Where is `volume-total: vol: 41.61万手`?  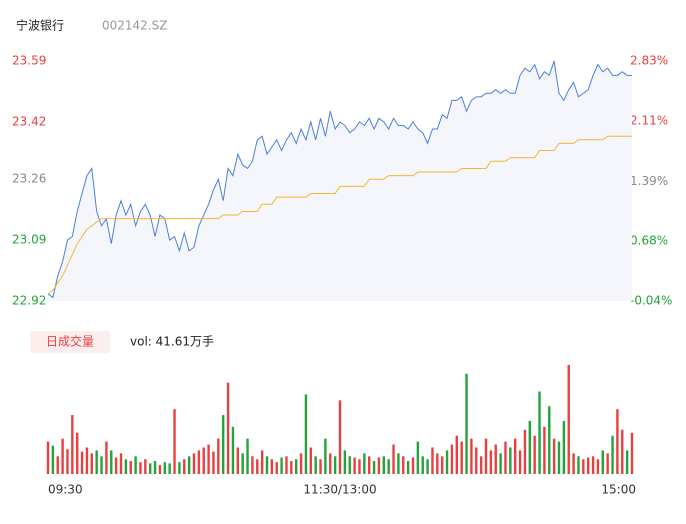
volume-total: vol: 41.61万手 is located at coordinates (172, 342).